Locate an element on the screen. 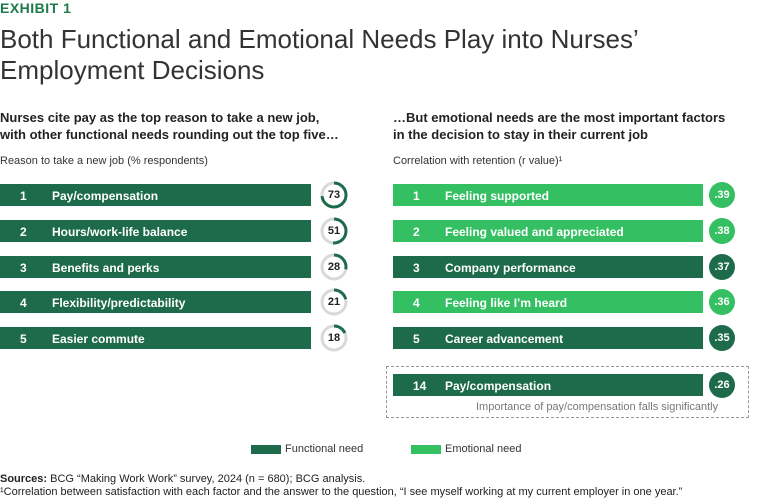  right-row-label: Feeling like I’m heard is located at coordinates (506, 303).